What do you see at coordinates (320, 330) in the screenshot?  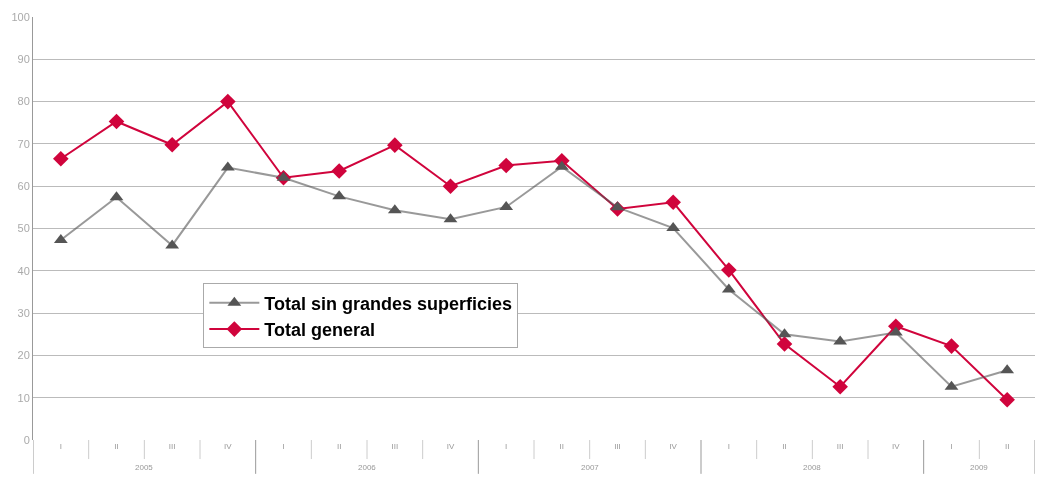 I see `legend-label: Total general` at bounding box center [320, 330].